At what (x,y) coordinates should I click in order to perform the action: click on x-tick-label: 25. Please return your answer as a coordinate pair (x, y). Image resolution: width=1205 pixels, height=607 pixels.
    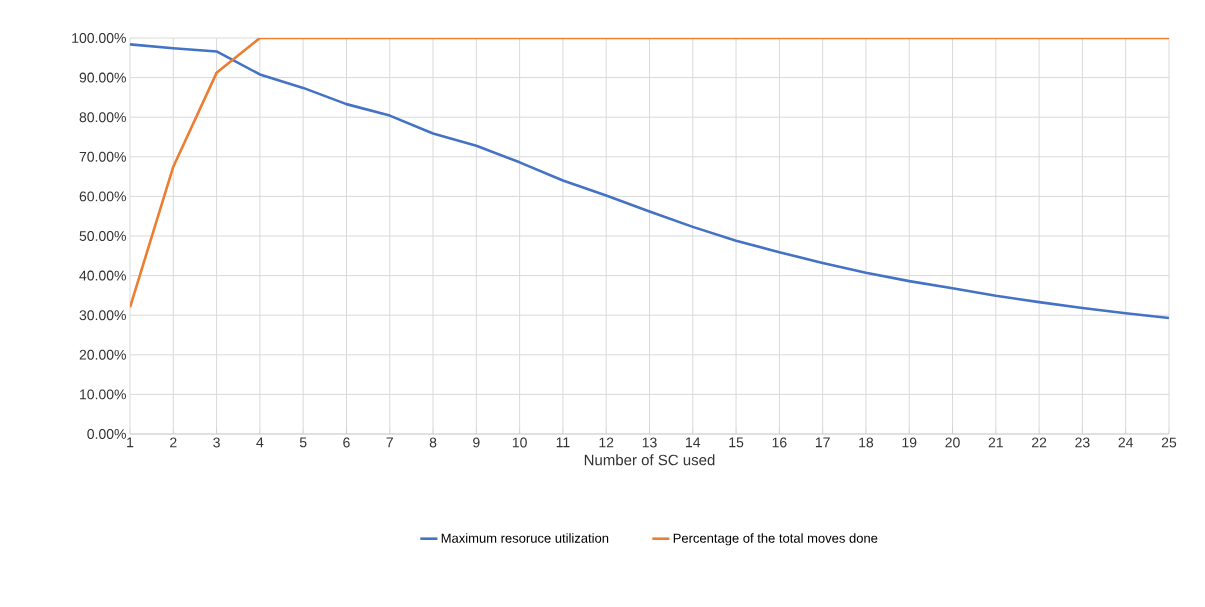
    Looking at the image, I should click on (1169, 442).